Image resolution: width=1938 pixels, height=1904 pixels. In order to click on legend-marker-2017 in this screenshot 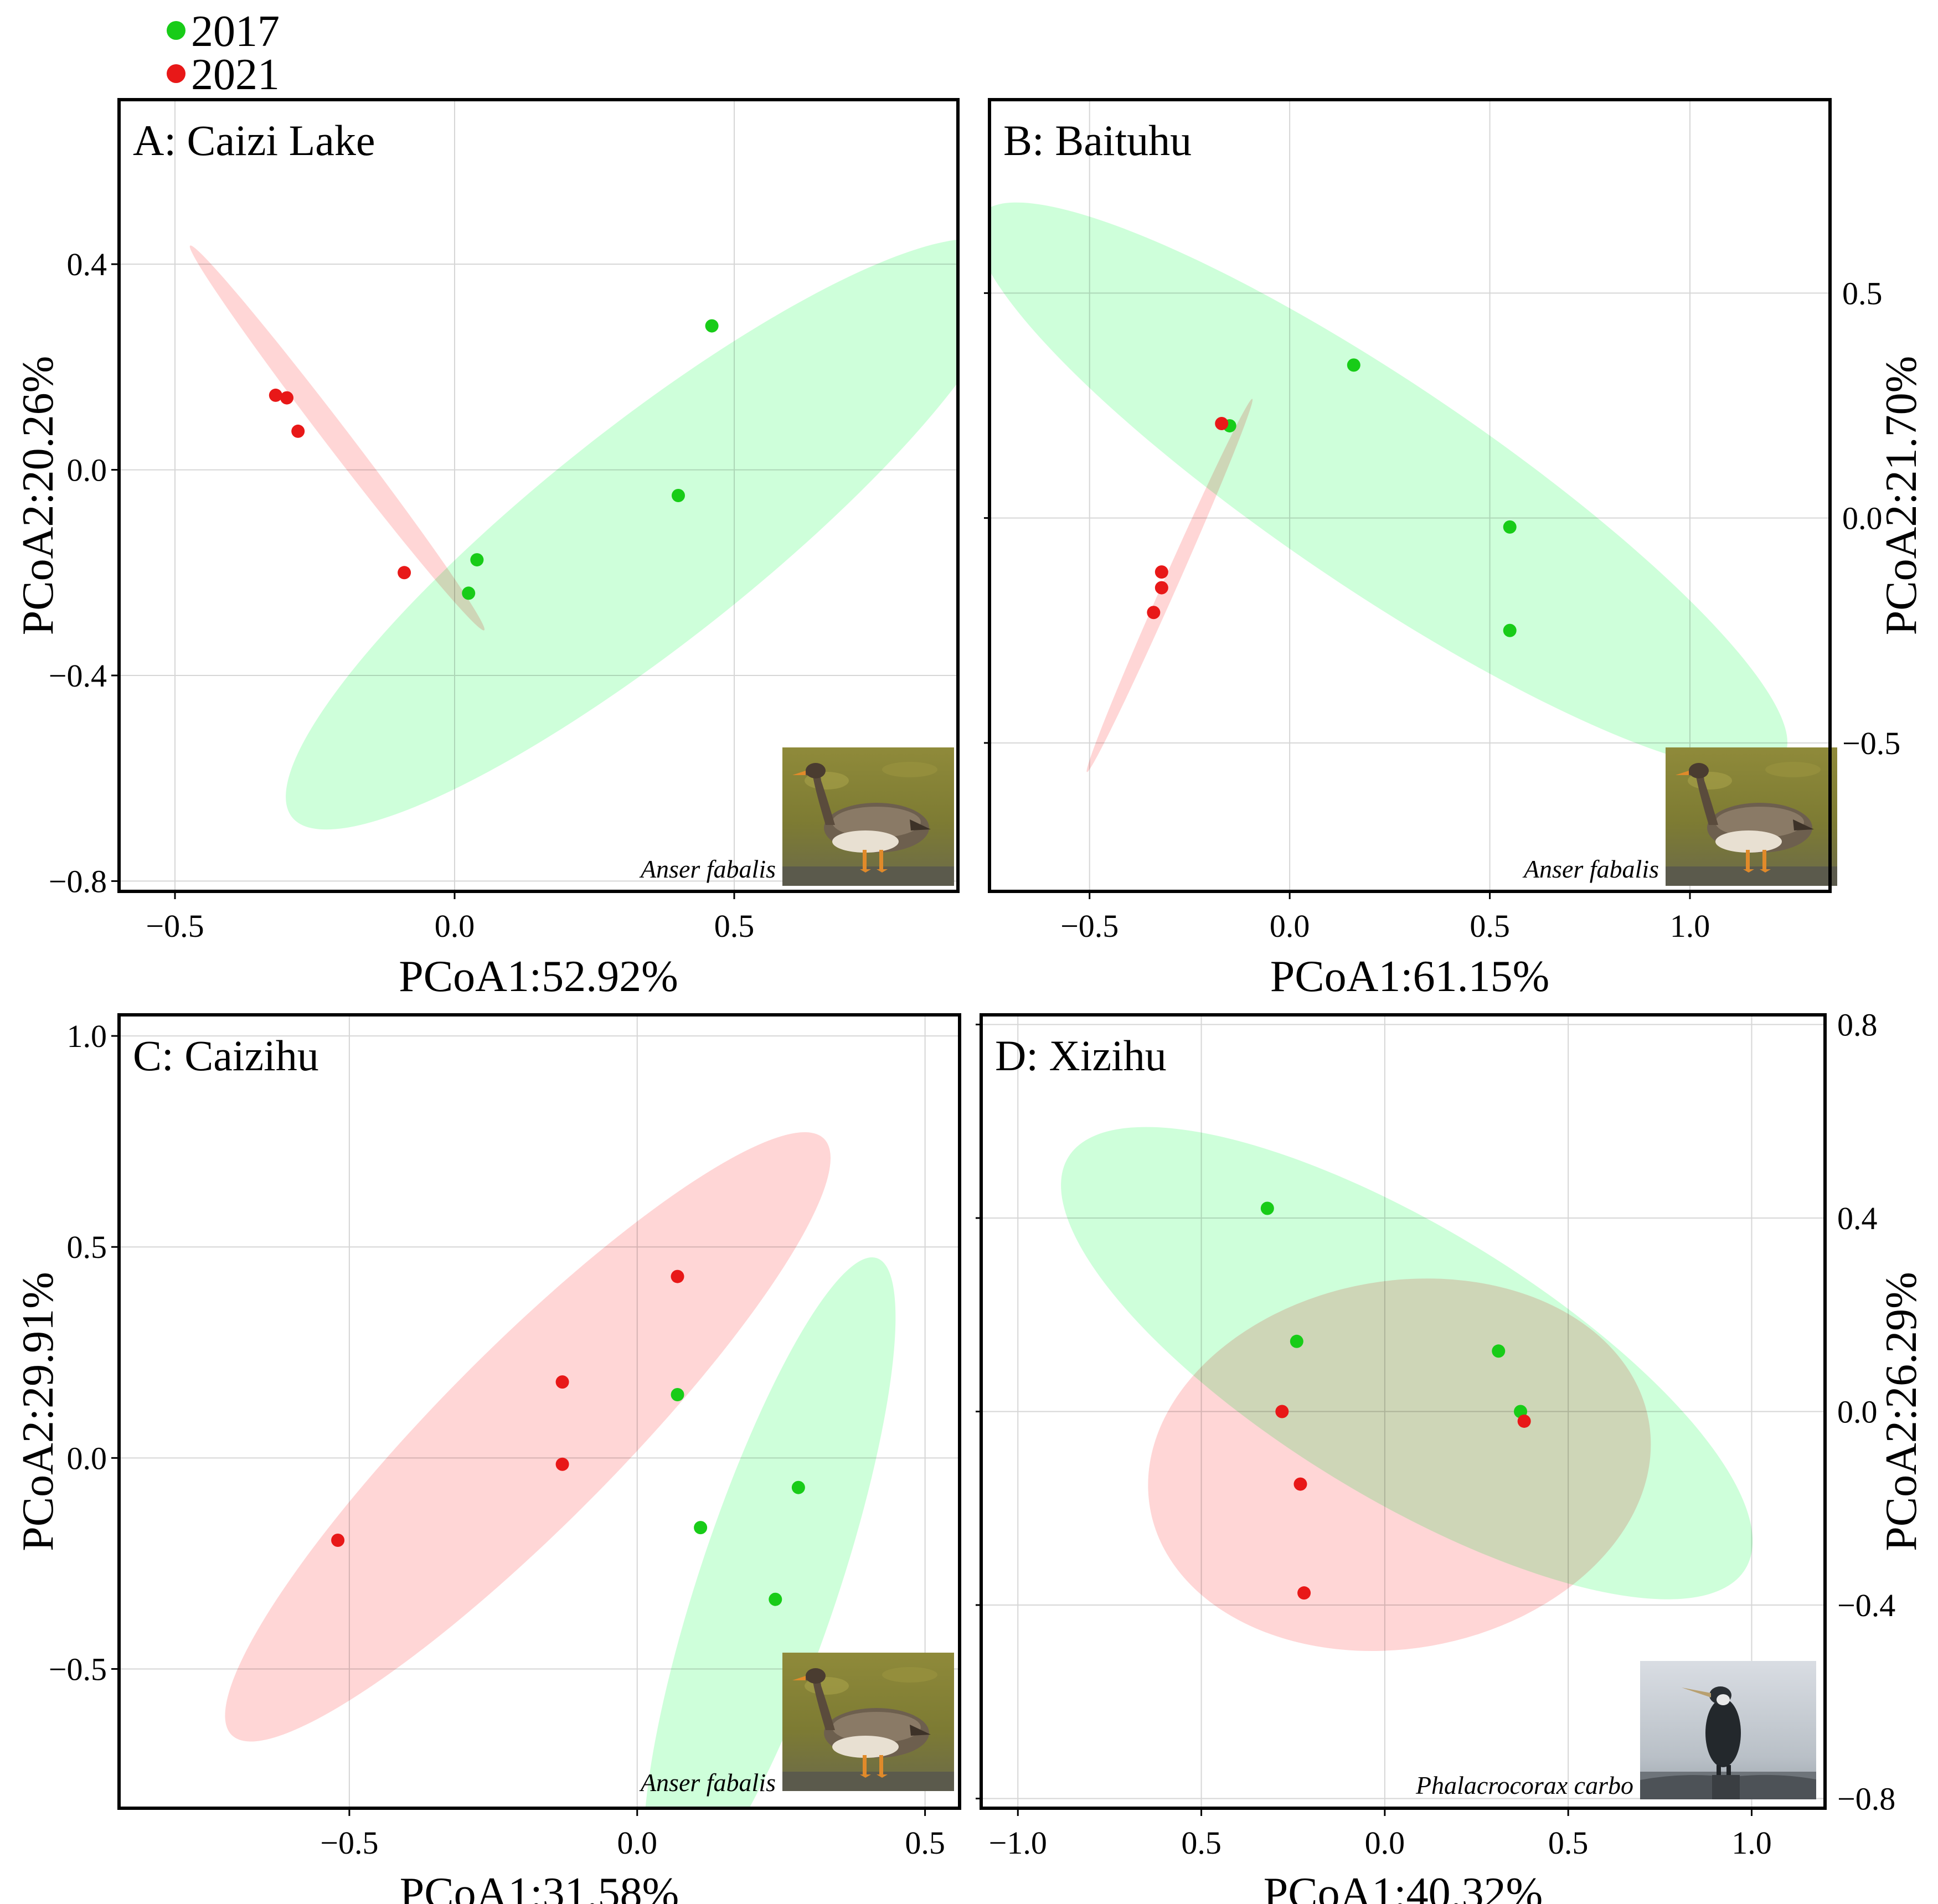, I will do `click(176, 30)`.